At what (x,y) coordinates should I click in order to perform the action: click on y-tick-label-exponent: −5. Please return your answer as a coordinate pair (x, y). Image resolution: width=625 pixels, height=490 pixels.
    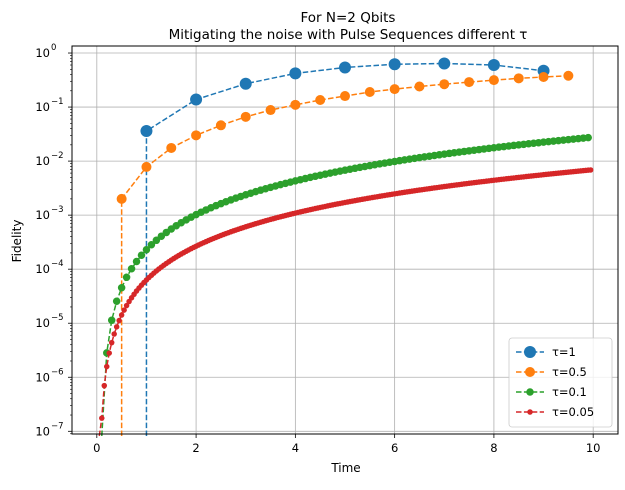
    Looking at the image, I should click on (57, 318).